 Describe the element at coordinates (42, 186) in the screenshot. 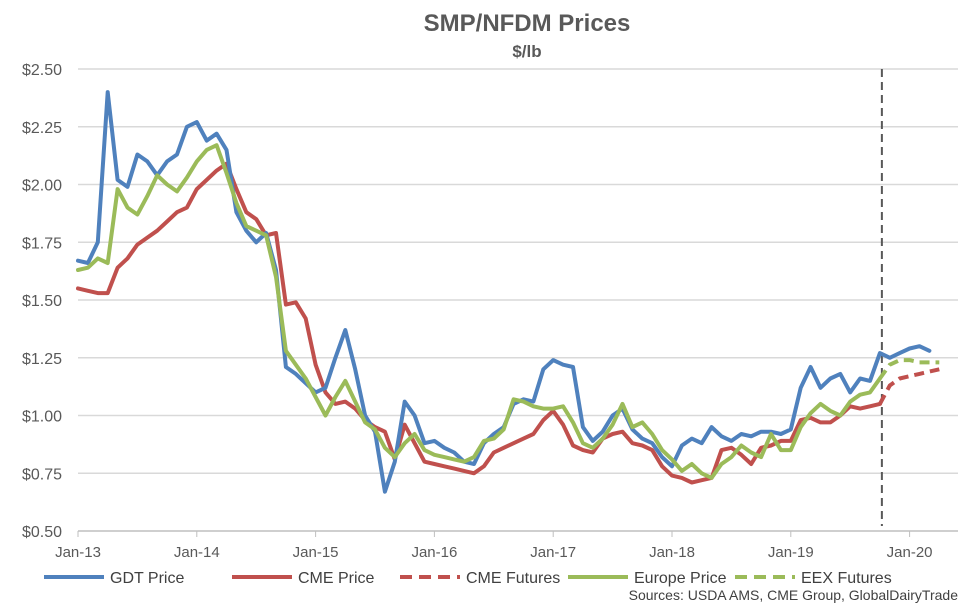

I see `y-tick-label: $2.00` at that location.